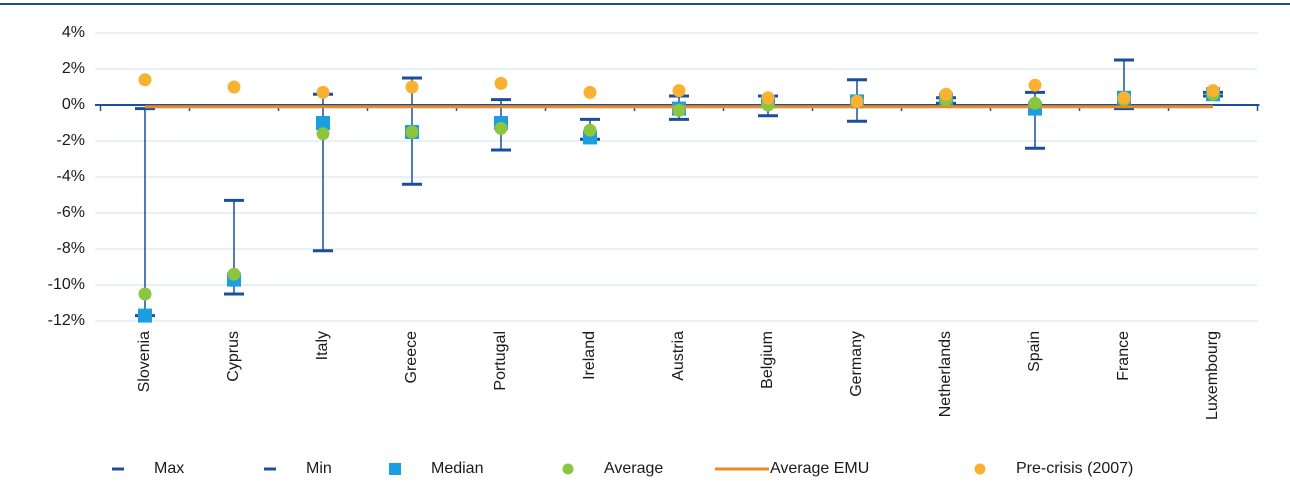 This screenshot has height=497, width=1290. I want to click on x-tick-label: Cyprus, so click(233, 356).